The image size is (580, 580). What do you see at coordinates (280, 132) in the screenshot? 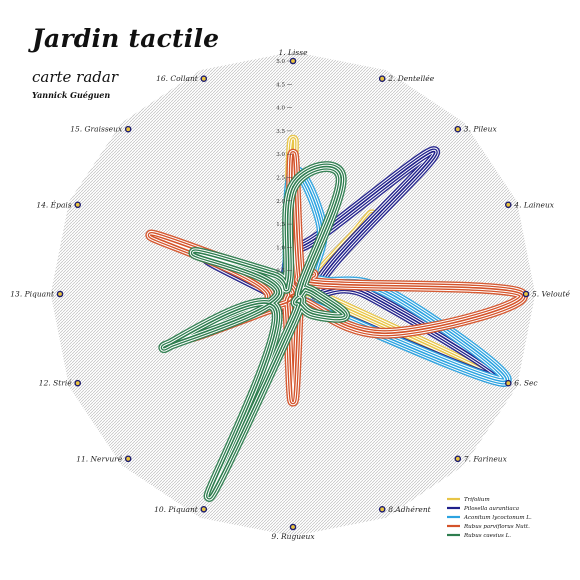
I see `tick-label: 3.5` at bounding box center [280, 132].